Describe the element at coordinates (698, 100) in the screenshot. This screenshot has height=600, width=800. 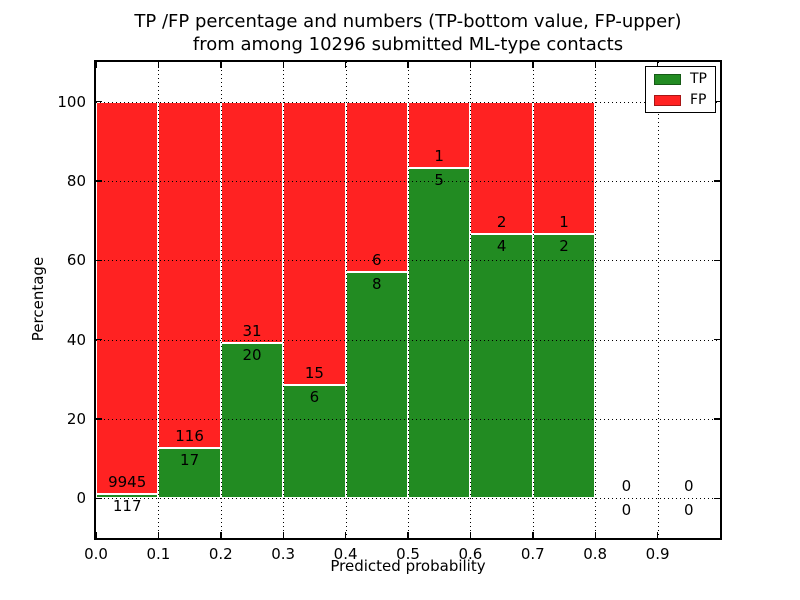
I see `legend-label-fp: FP` at that location.